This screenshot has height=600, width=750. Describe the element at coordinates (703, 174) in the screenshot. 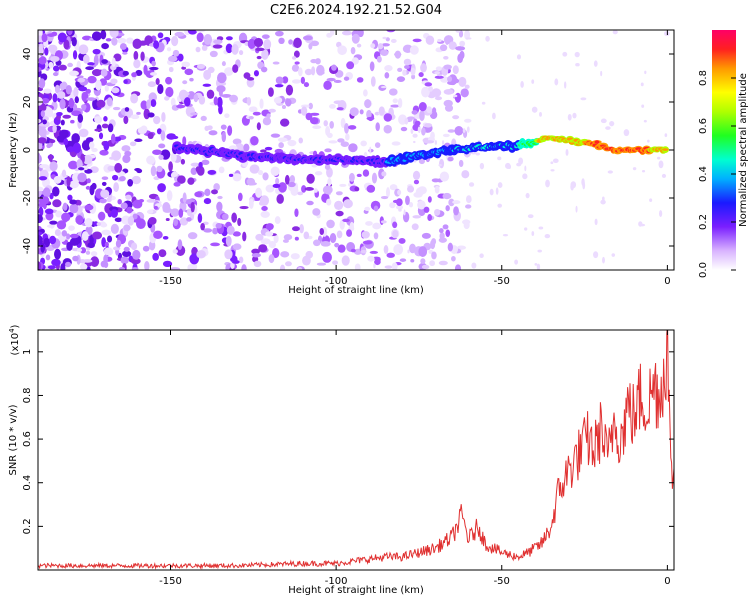

I see `colorbar-tick-label: 0.4` at that location.